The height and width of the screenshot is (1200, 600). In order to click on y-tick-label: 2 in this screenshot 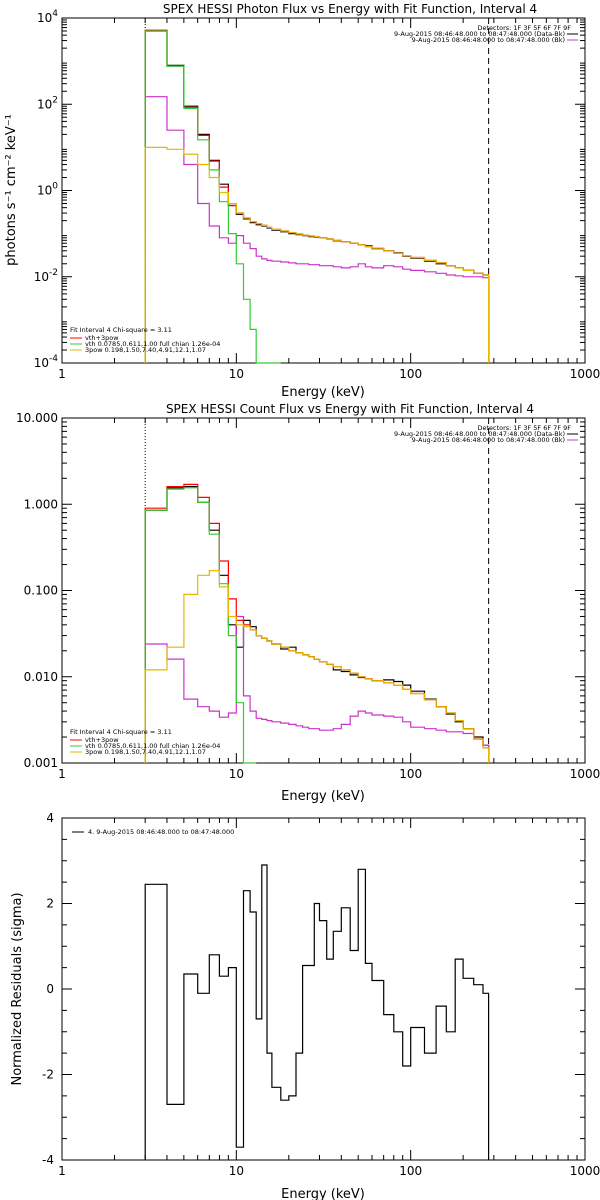, I will do `click(50, 904)`.